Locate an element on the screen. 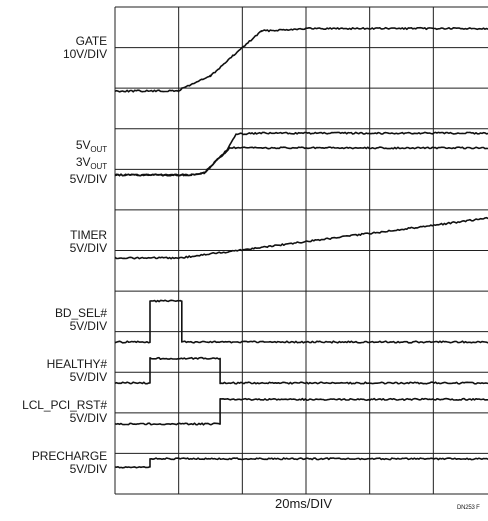 The width and height of the screenshot is (488, 521). timebase-label: 20ms/DIV is located at coordinates (304, 503).